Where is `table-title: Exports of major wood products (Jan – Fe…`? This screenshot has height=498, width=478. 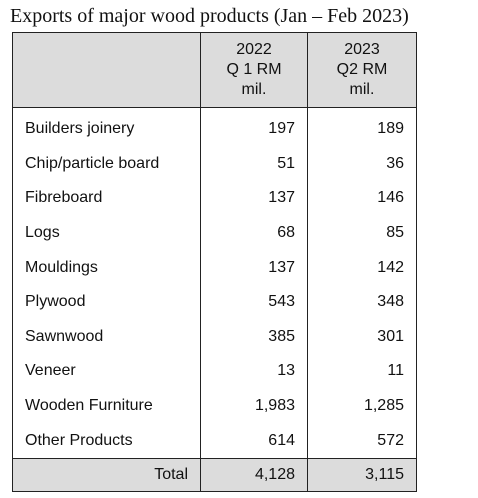
table-title: Exports of major wood products (Jan – Fe… is located at coordinates (209, 16).